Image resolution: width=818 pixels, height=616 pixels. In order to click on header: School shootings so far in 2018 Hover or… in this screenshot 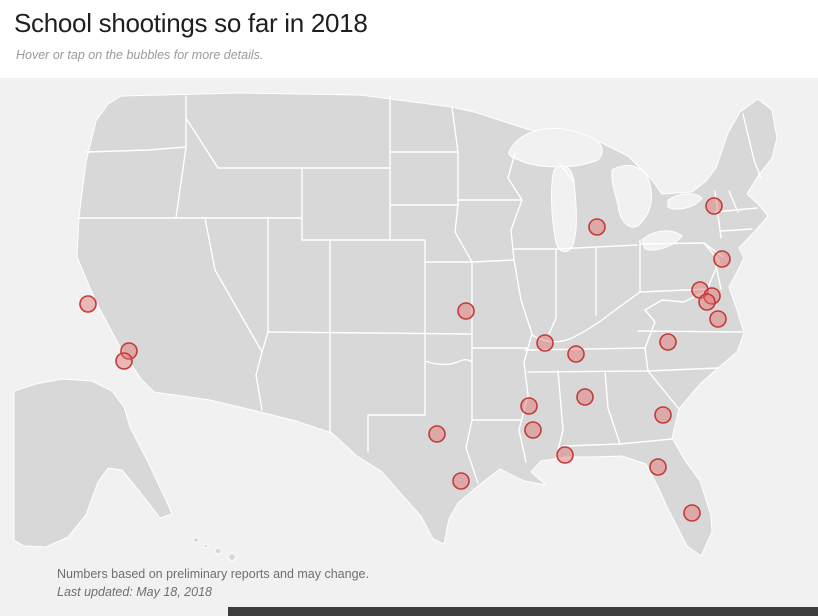, I will do `click(409, 39)`.